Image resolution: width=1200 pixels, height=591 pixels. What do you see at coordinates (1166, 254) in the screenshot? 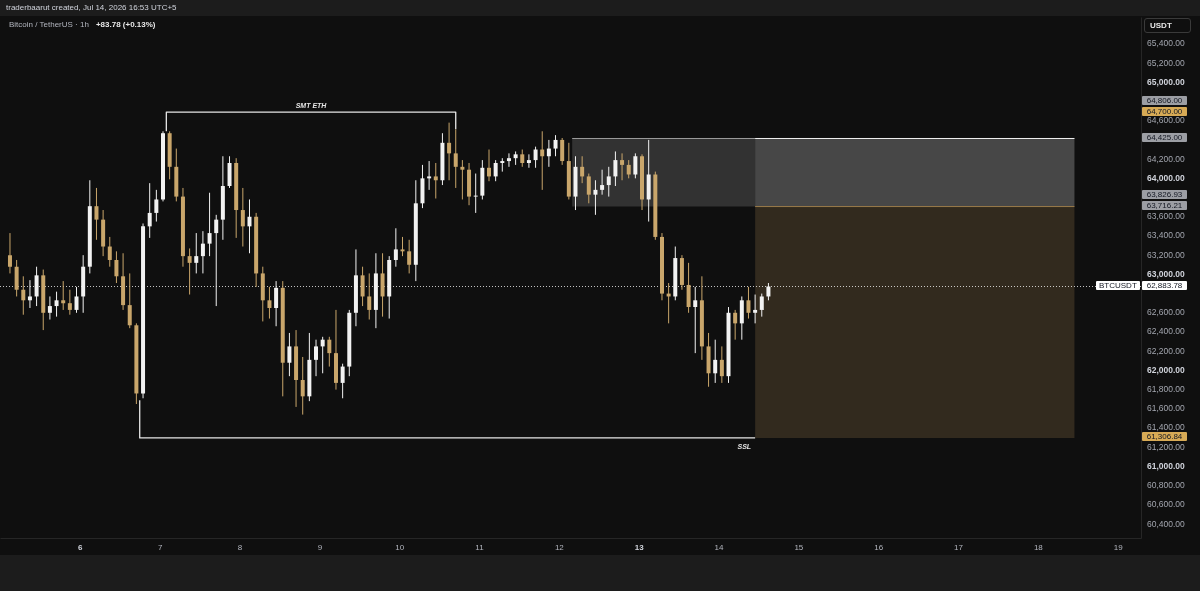
I see `y-tick-label: 63,200.00` at bounding box center [1166, 254].